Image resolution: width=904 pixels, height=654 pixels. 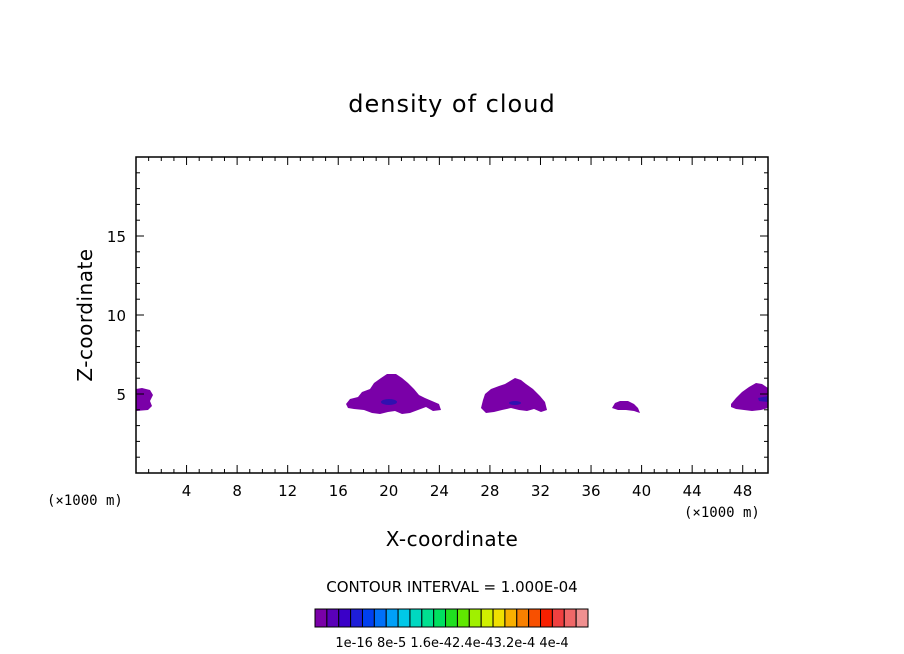 I want to click on colorbar, so click(x=451, y=618).